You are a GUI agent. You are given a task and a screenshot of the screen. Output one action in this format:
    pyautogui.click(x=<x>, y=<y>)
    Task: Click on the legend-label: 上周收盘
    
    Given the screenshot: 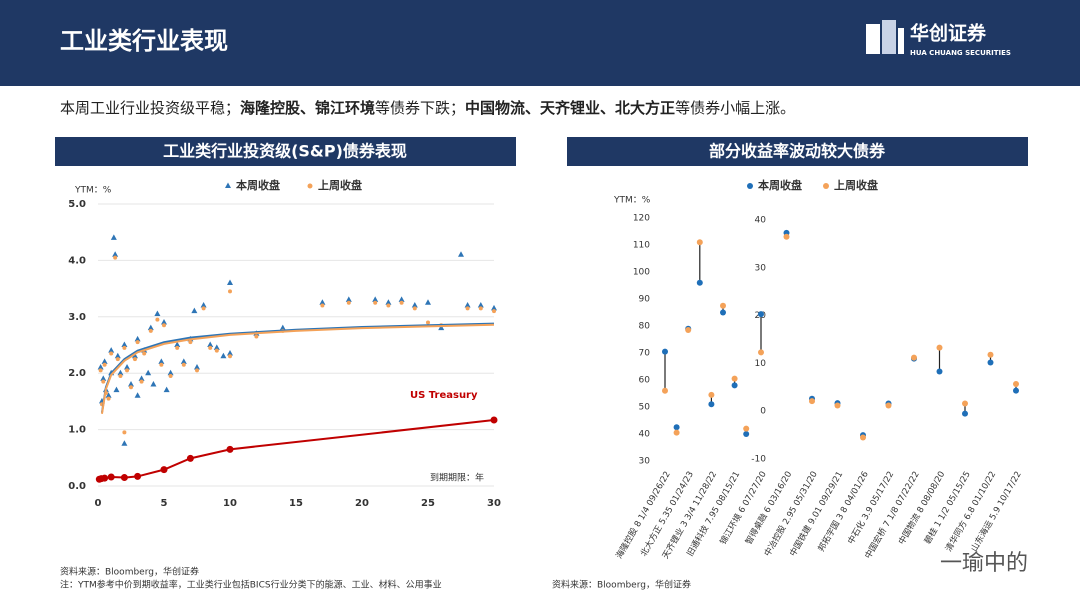 What is the action you would take?
    pyautogui.click(x=340, y=185)
    